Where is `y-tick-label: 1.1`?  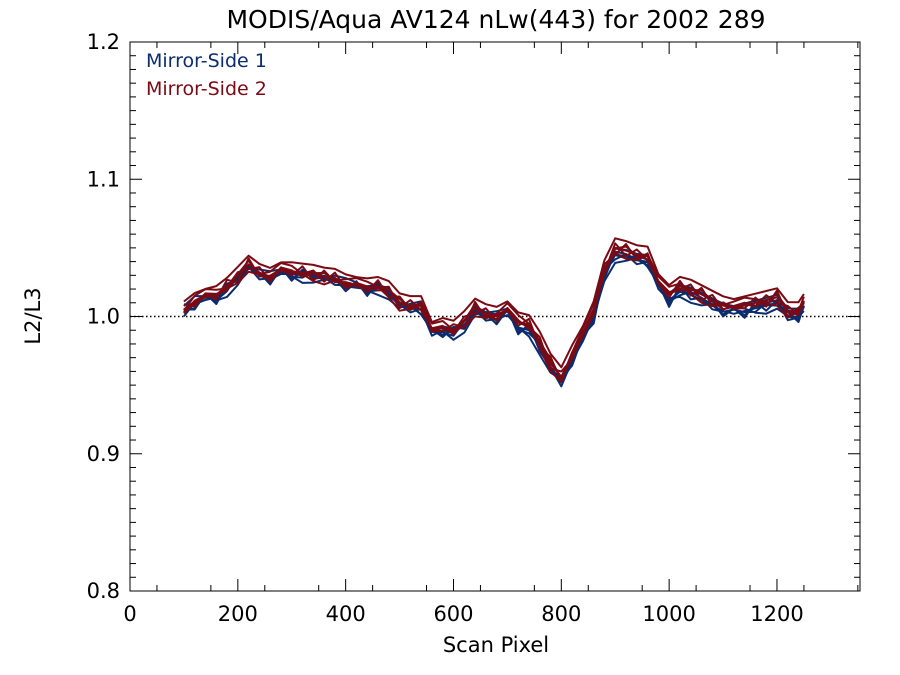
y-tick-label: 1.1 is located at coordinates (103, 179).